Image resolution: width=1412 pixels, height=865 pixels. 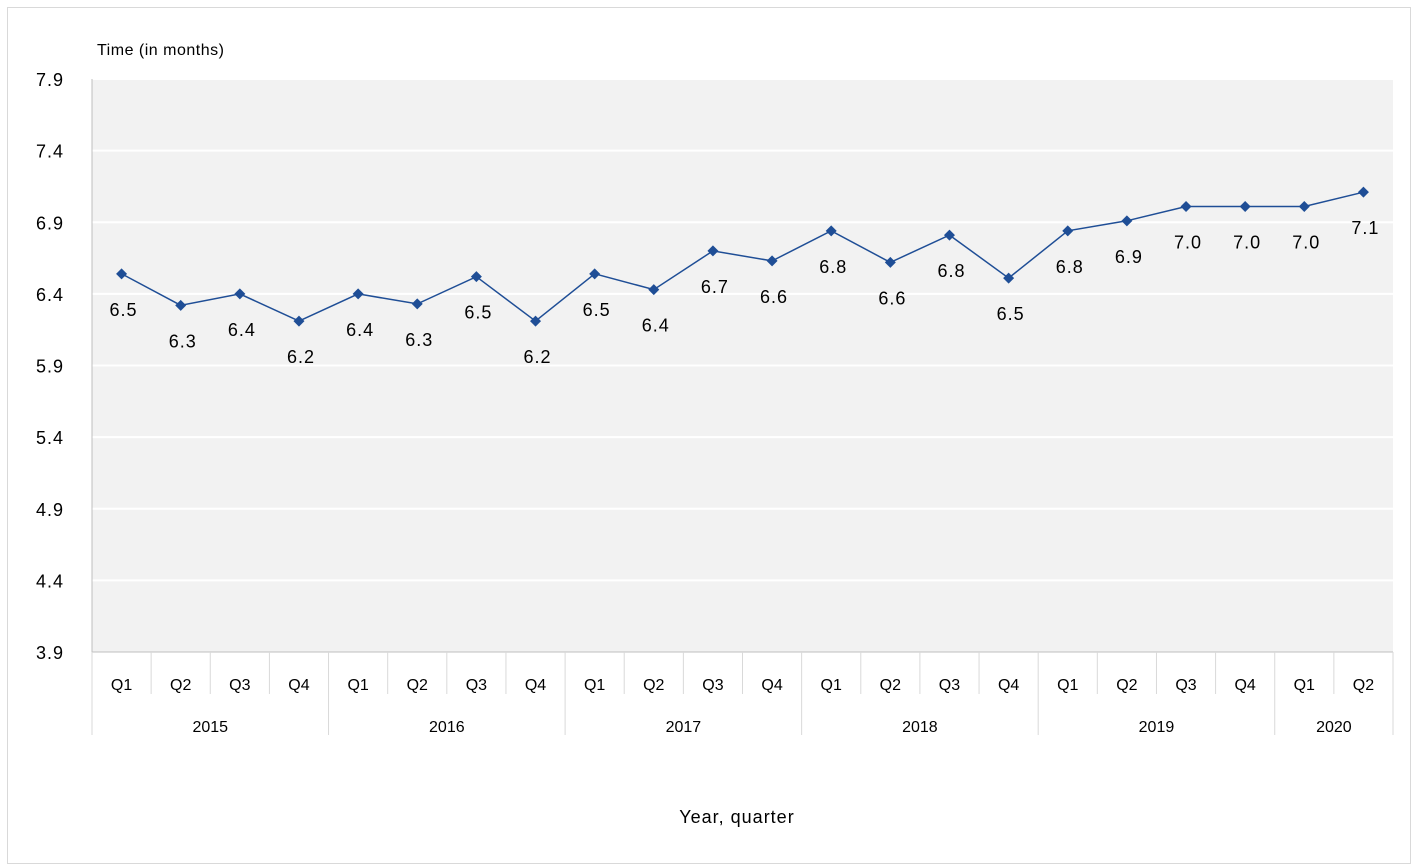 What do you see at coordinates (684, 727) in the screenshot?
I see `year-label: 2017` at bounding box center [684, 727].